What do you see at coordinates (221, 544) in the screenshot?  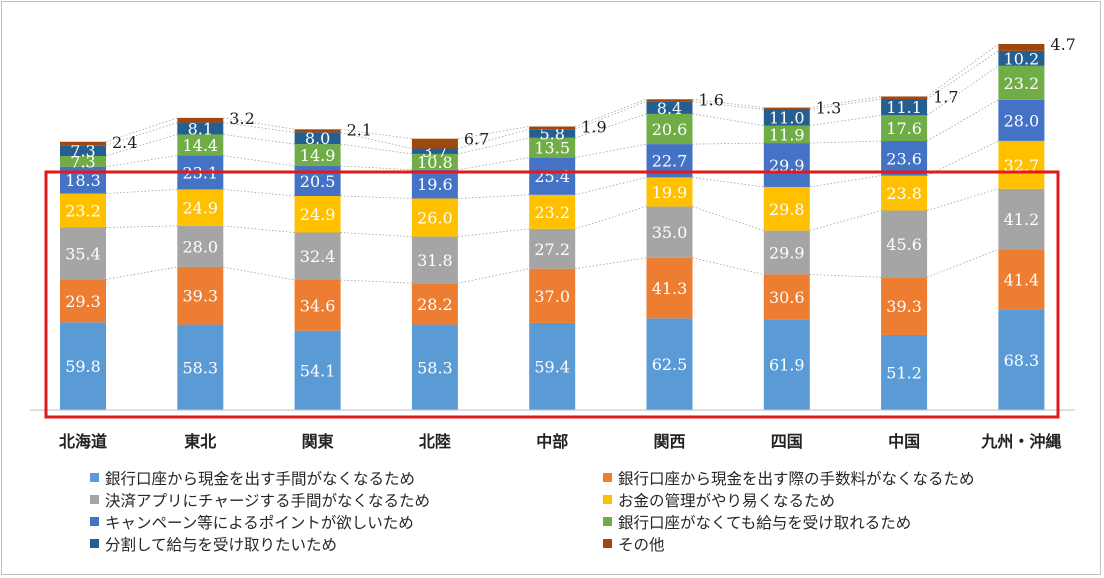 I see `legend-label: 分割して給与を受け取りたいため` at bounding box center [221, 544].